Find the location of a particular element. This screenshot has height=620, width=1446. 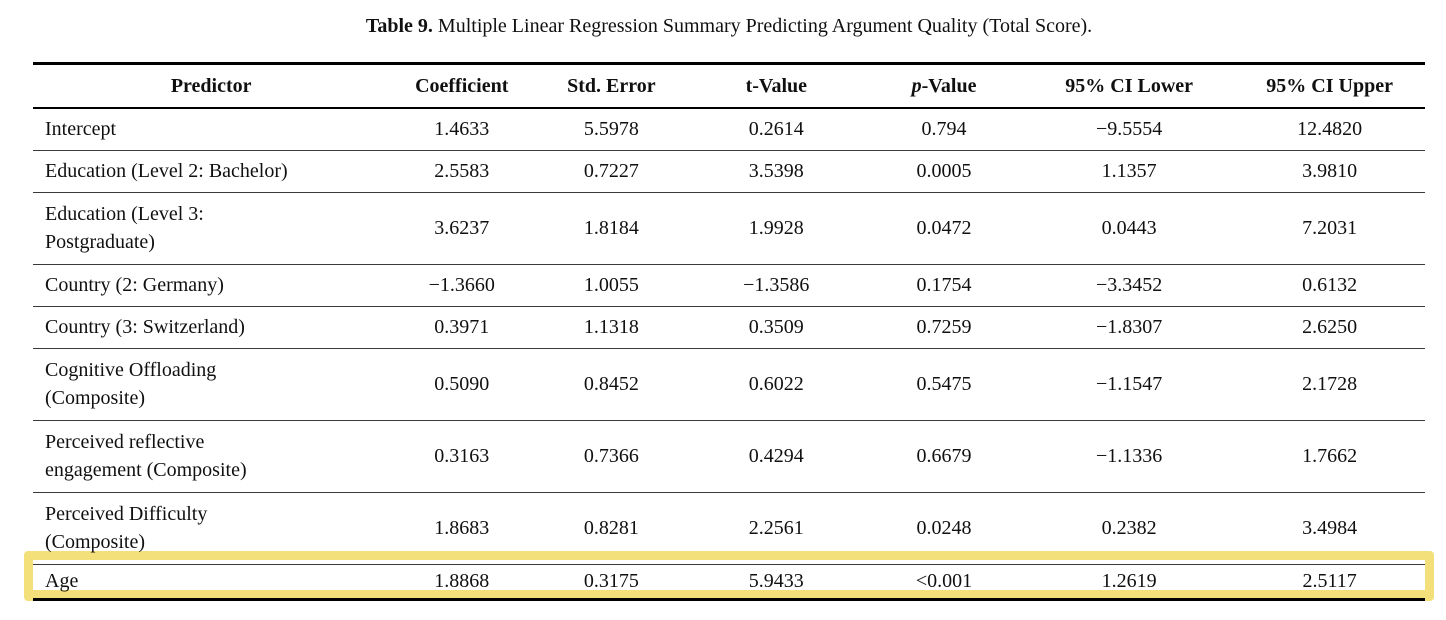

coefficient-cell: 1.4633 is located at coordinates (462, 129).